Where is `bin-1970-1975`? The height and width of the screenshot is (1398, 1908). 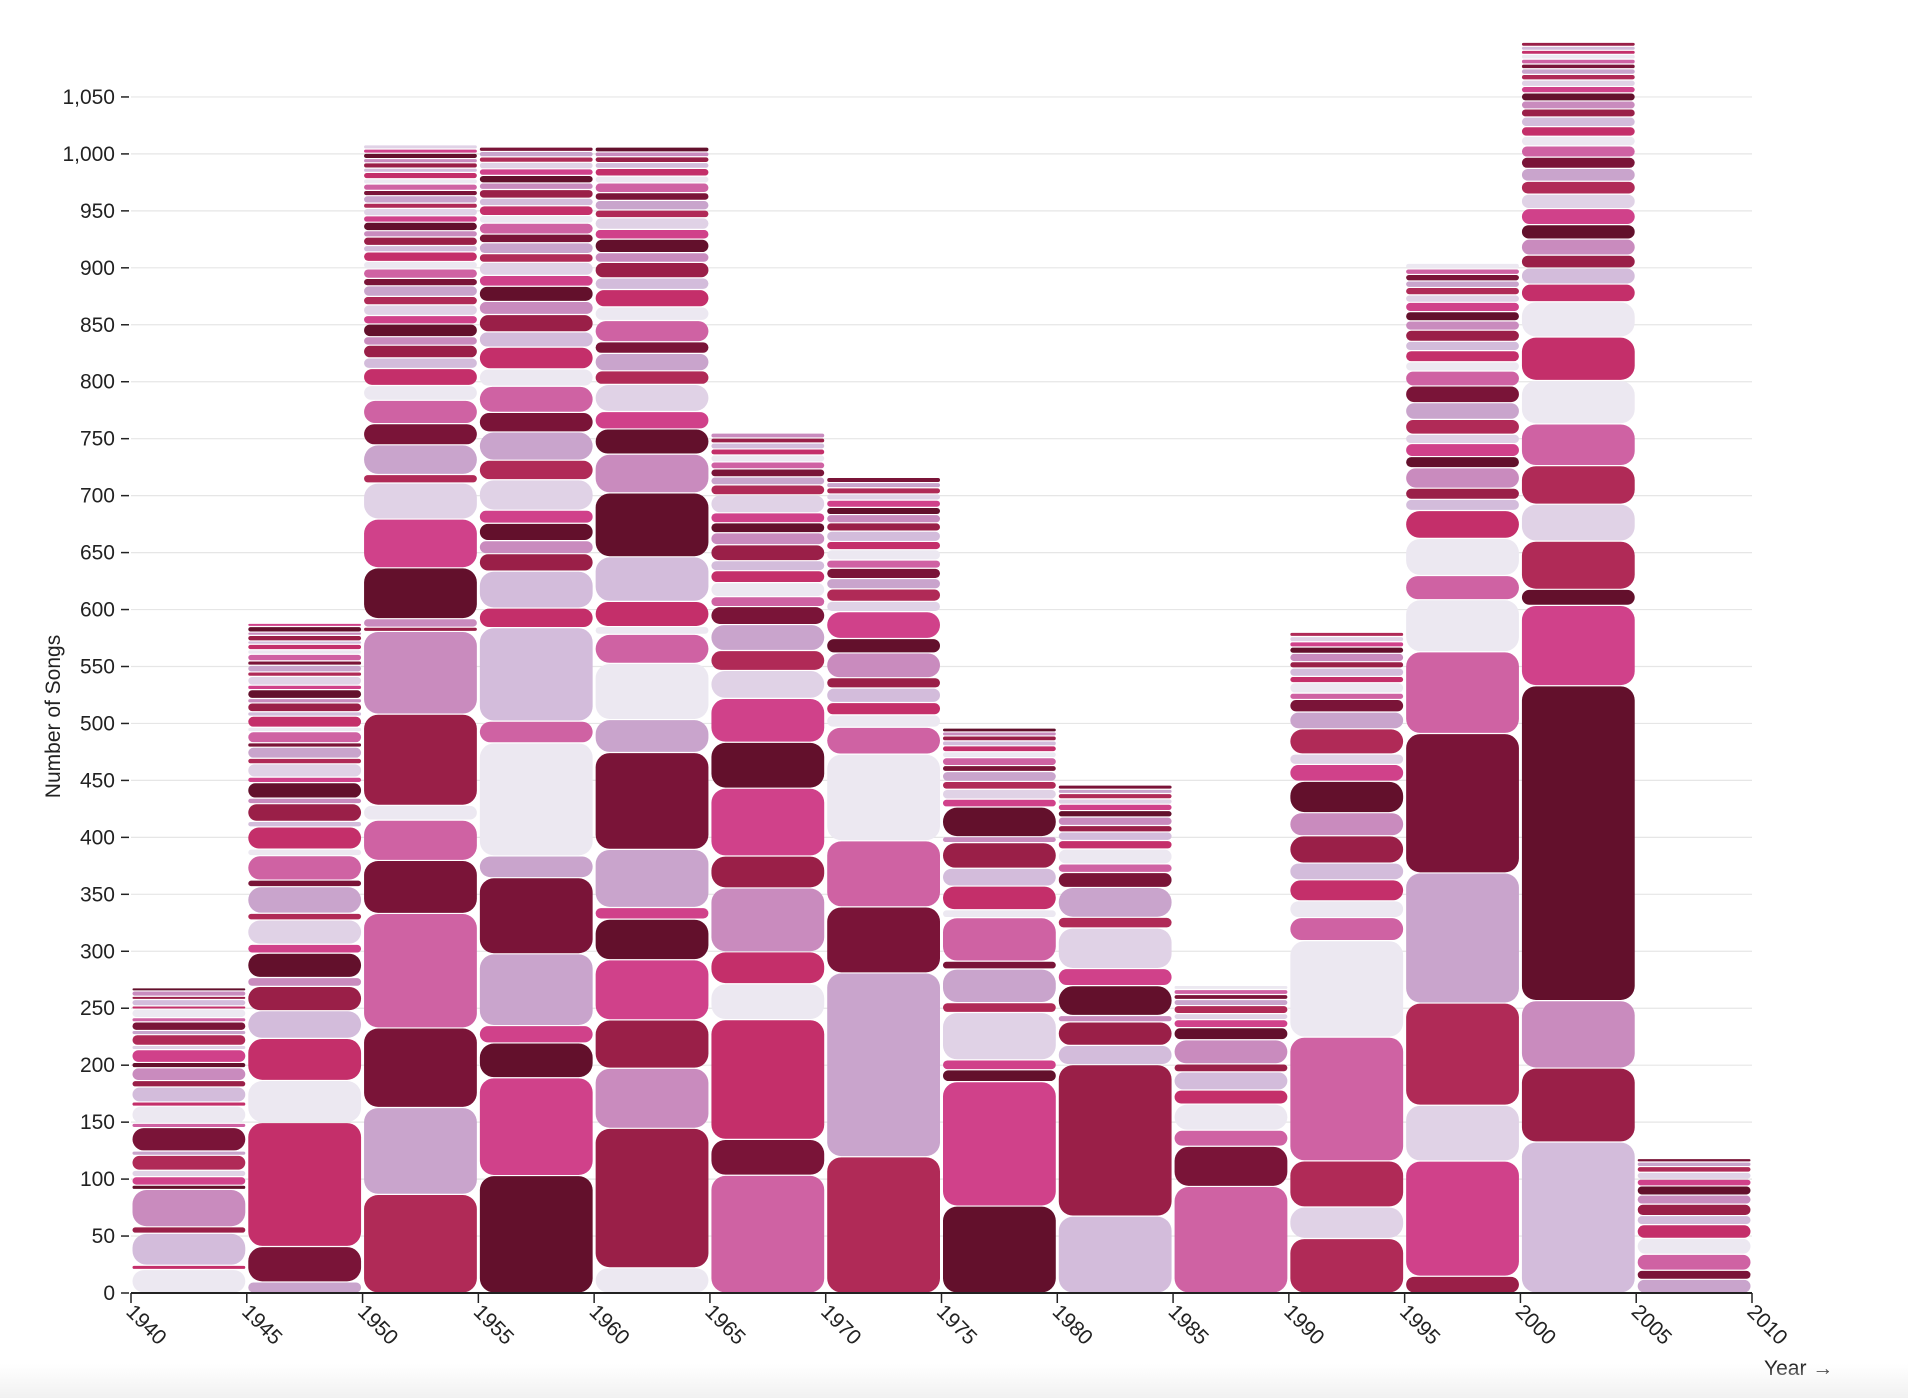 bin-1970-1975 is located at coordinates (883, 885).